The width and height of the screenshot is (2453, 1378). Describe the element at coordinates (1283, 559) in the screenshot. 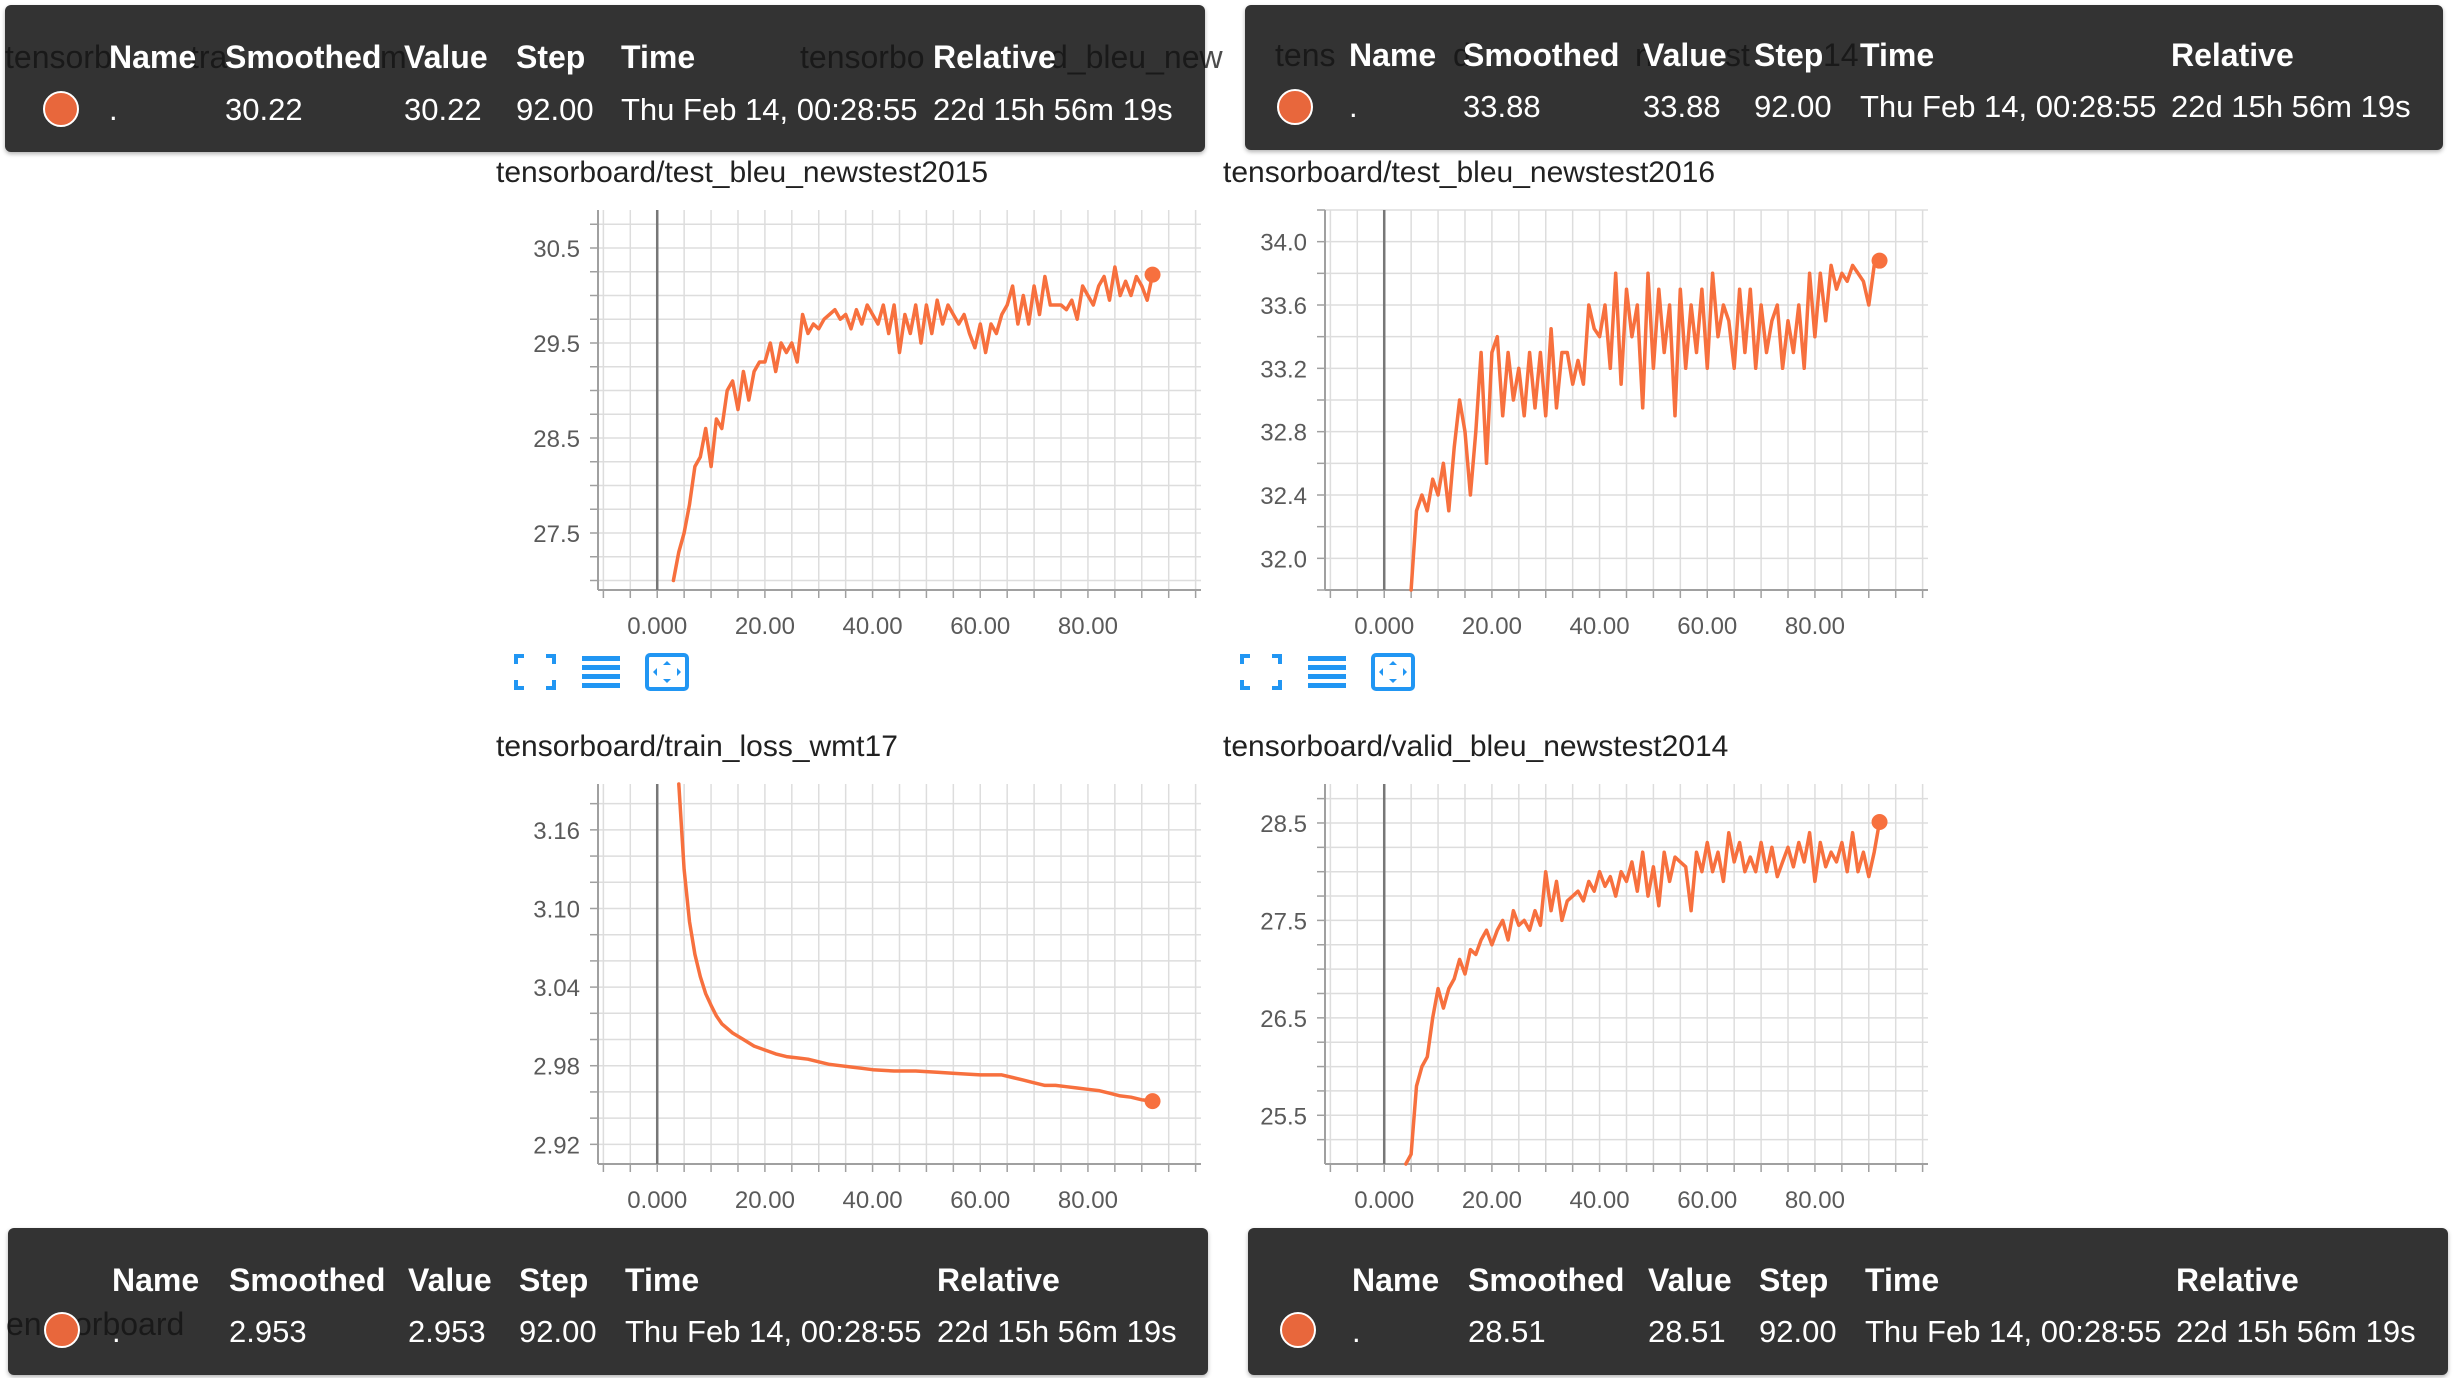

I see `y-tick-label: 32.0` at that location.